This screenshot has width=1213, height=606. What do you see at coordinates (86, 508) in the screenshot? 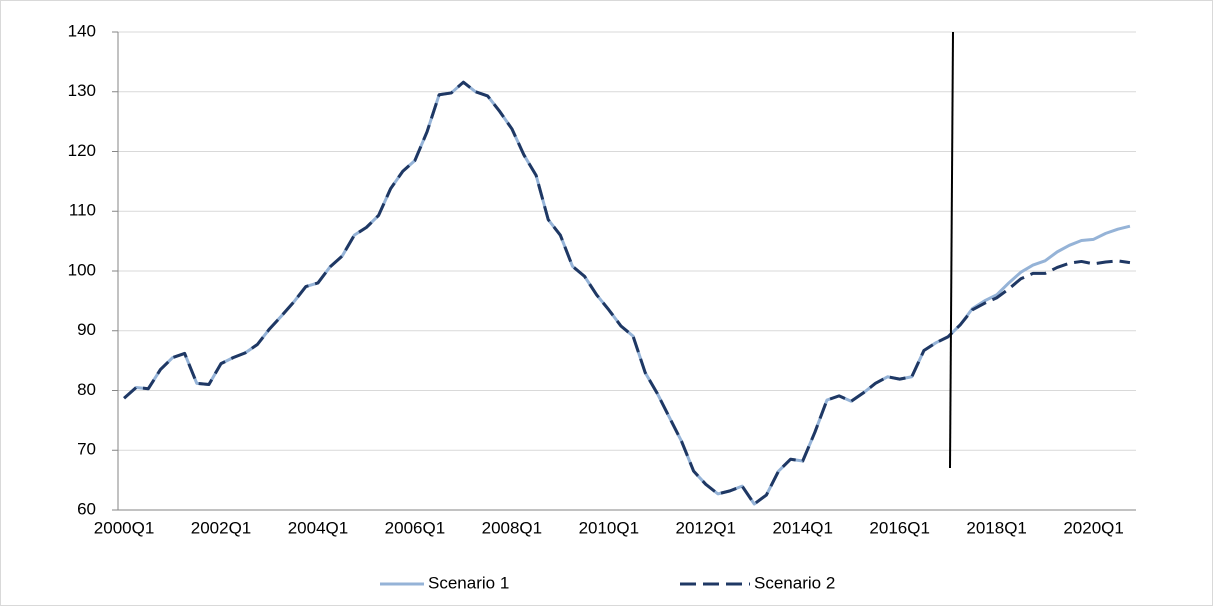
I see `y-tick-label: 60` at bounding box center [86, 508].